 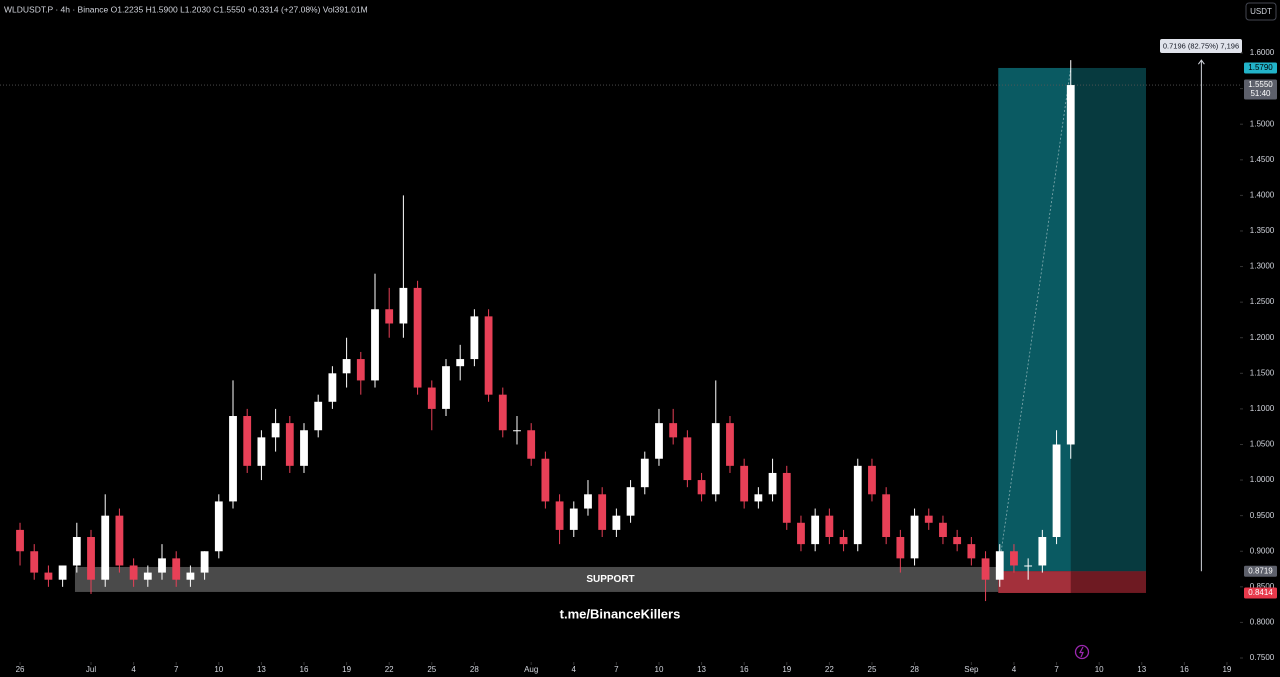 I want to click on x-tick-label: 10, so click(x=659, y=669).